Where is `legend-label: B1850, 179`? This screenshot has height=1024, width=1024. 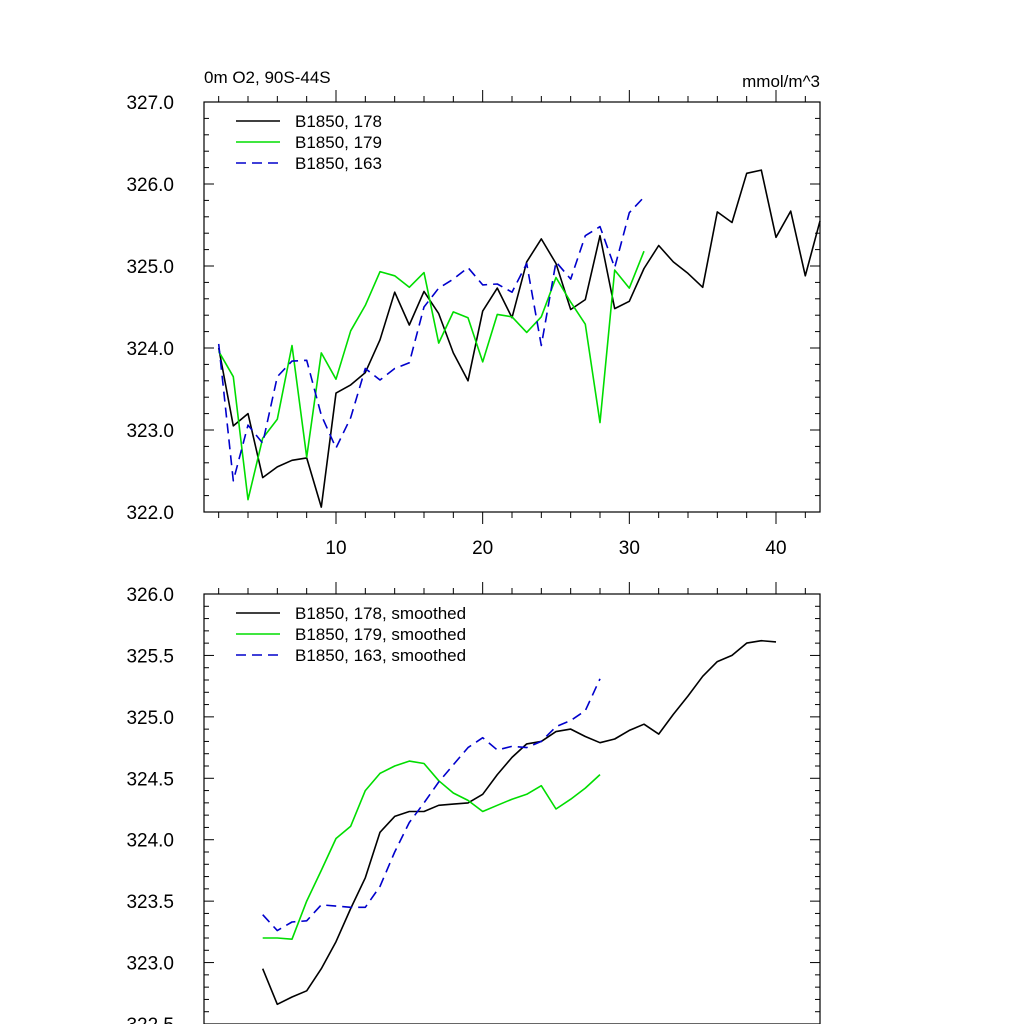 legend-label: B1850, 179 is located at coordinates (338, 142).